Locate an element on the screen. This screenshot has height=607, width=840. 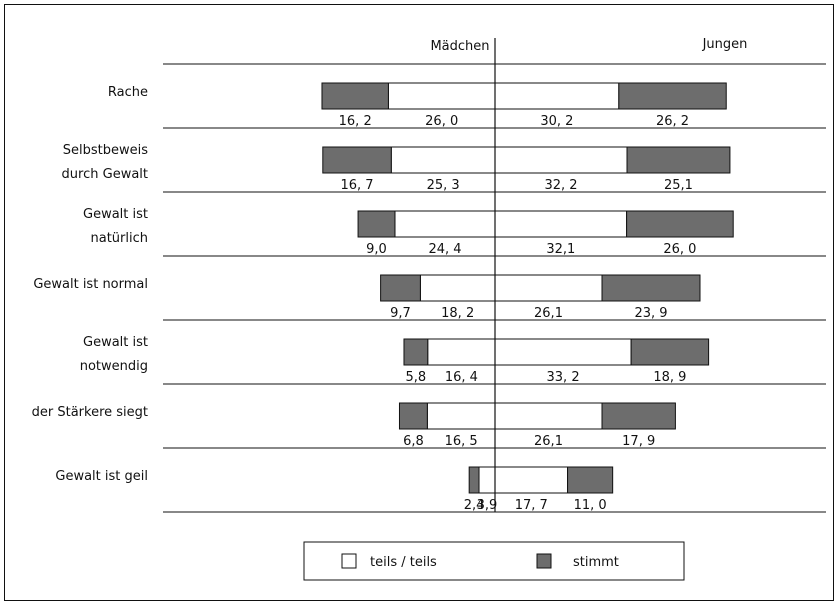
data-label: 11, 0 is located at coordinates (590, 505).